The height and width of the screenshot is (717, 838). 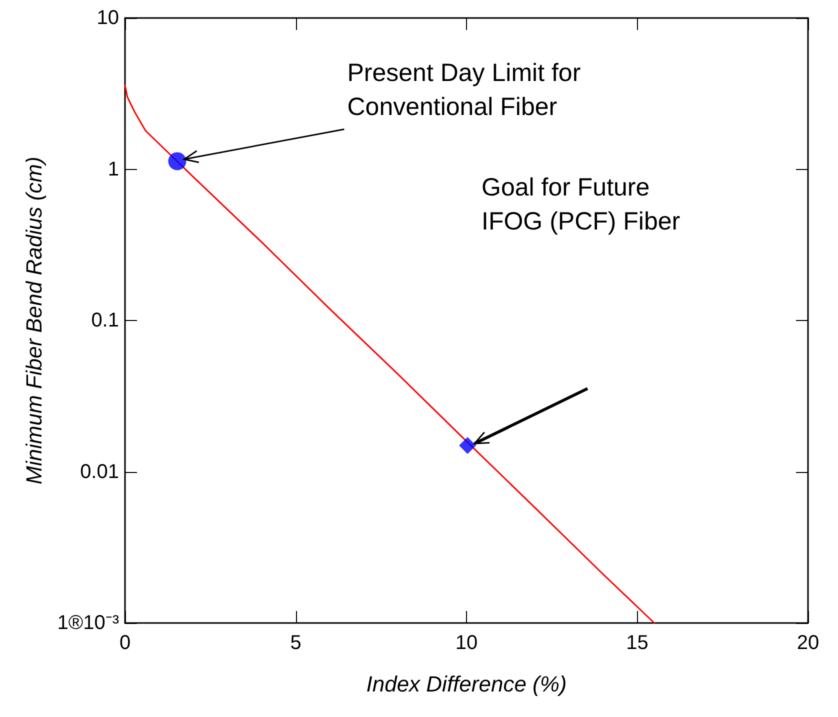 What do you see at coordinates (105, 321) in the screenshot?
I see `y-tick-label: 0.1` at bounding box center [105, 321].